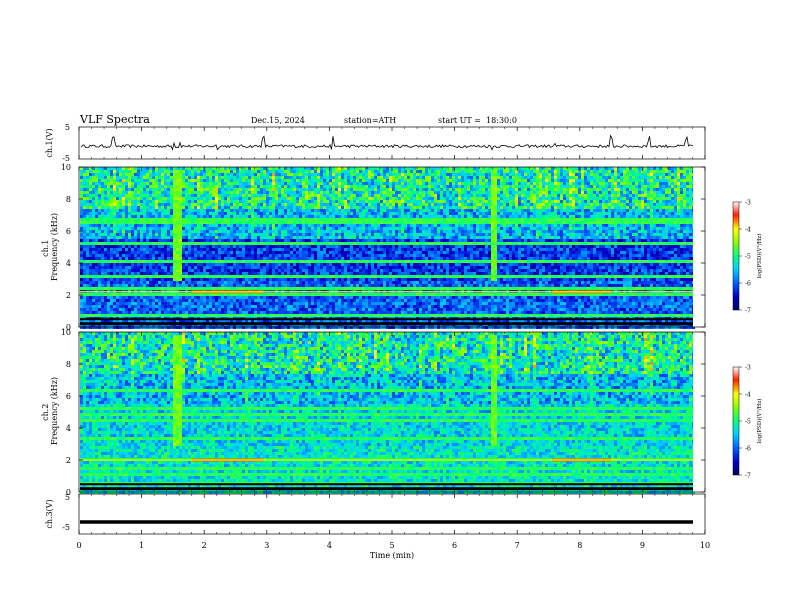  What do you see at coordinates (454, 545) in the screenshot?
I see `x-tick-label: 6` at bounding box center [454, 545].